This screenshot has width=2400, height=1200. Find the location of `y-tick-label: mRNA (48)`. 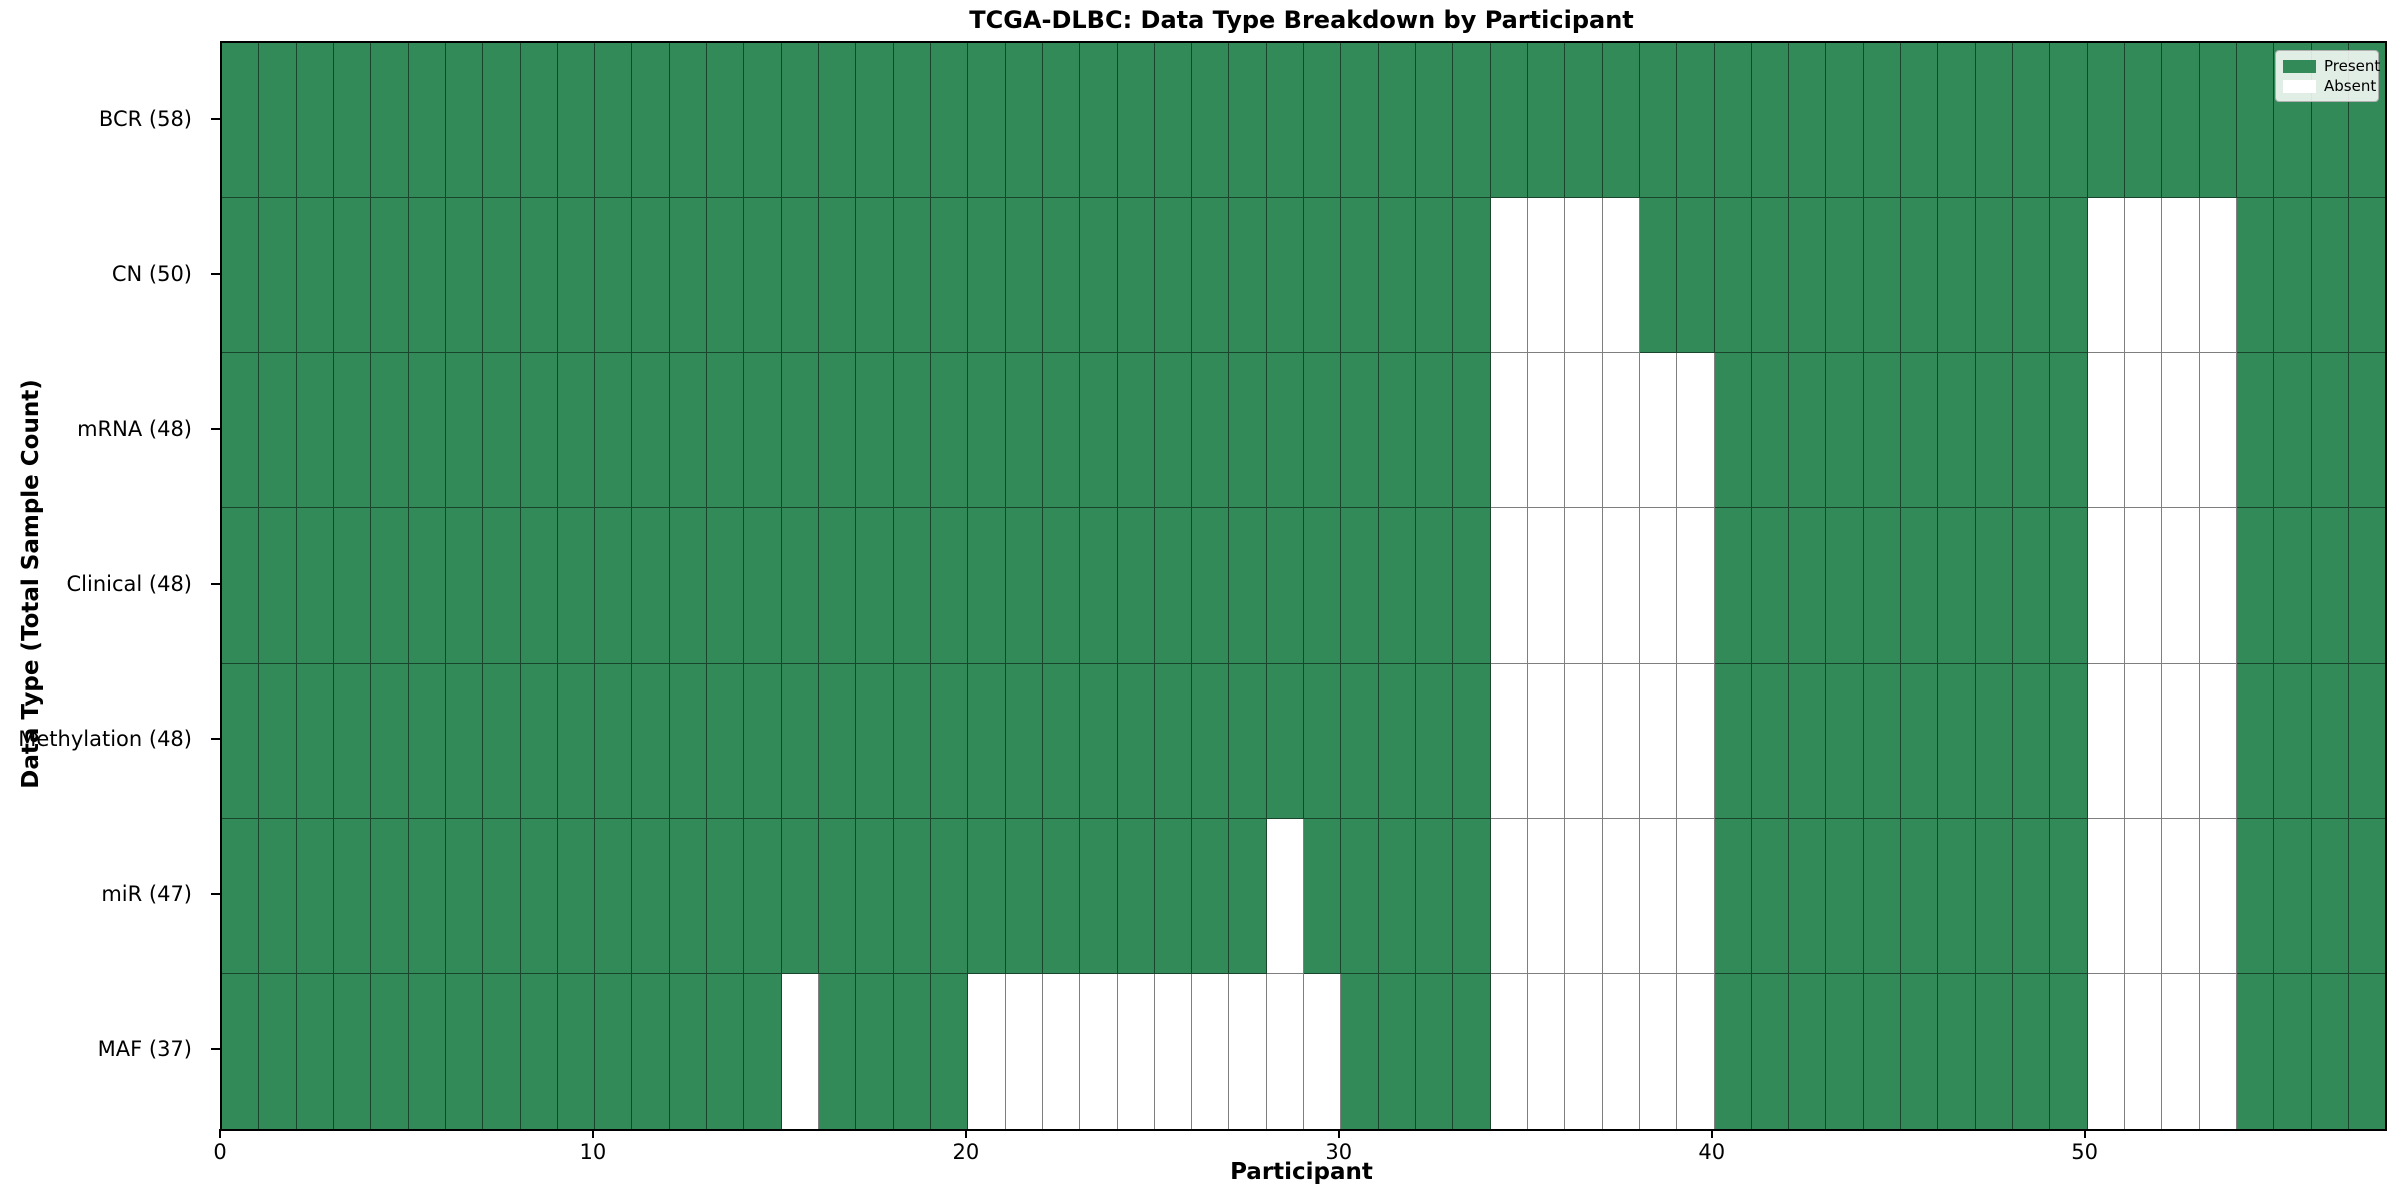

y-tick-label: mRNA (48) is located at coordinates (134, 428).